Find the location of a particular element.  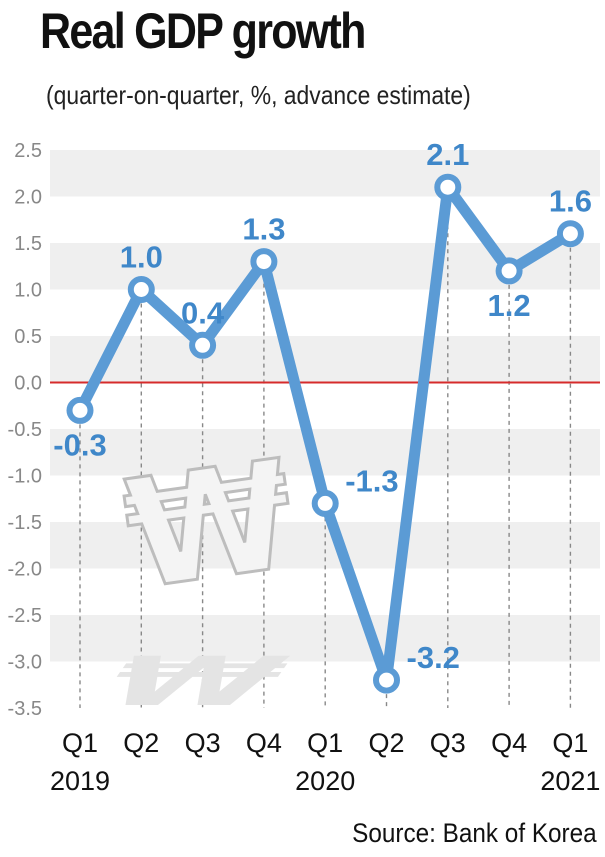

y-tick-label: -2.0 is located at coordinates (25, 570).